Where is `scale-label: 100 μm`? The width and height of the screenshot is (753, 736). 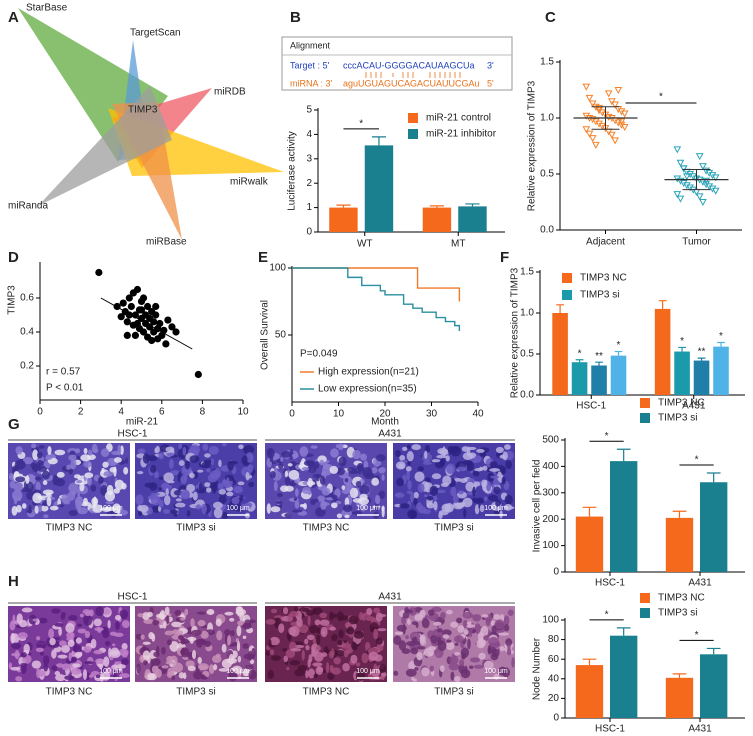 scale-label: 100 μm is located at coordinates (238, 671).